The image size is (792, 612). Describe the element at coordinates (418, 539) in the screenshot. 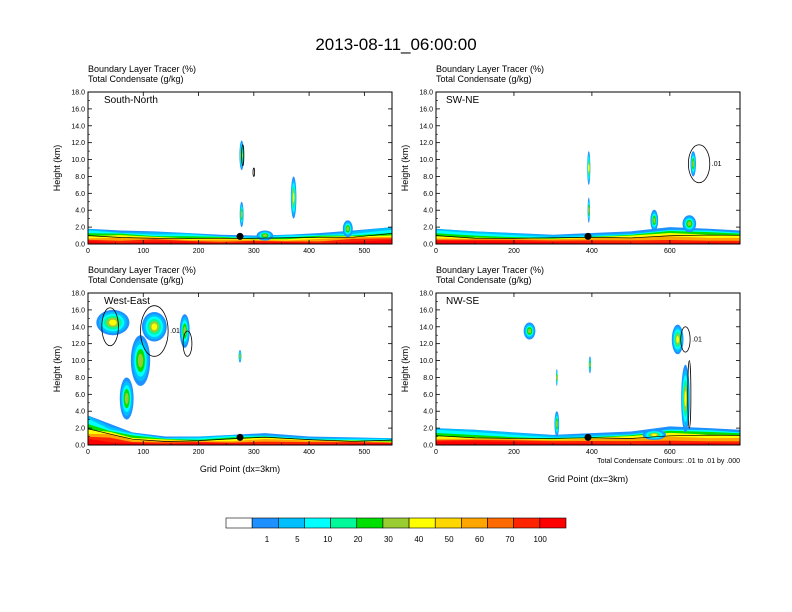

I see `colorbar-label: 40` at that location.